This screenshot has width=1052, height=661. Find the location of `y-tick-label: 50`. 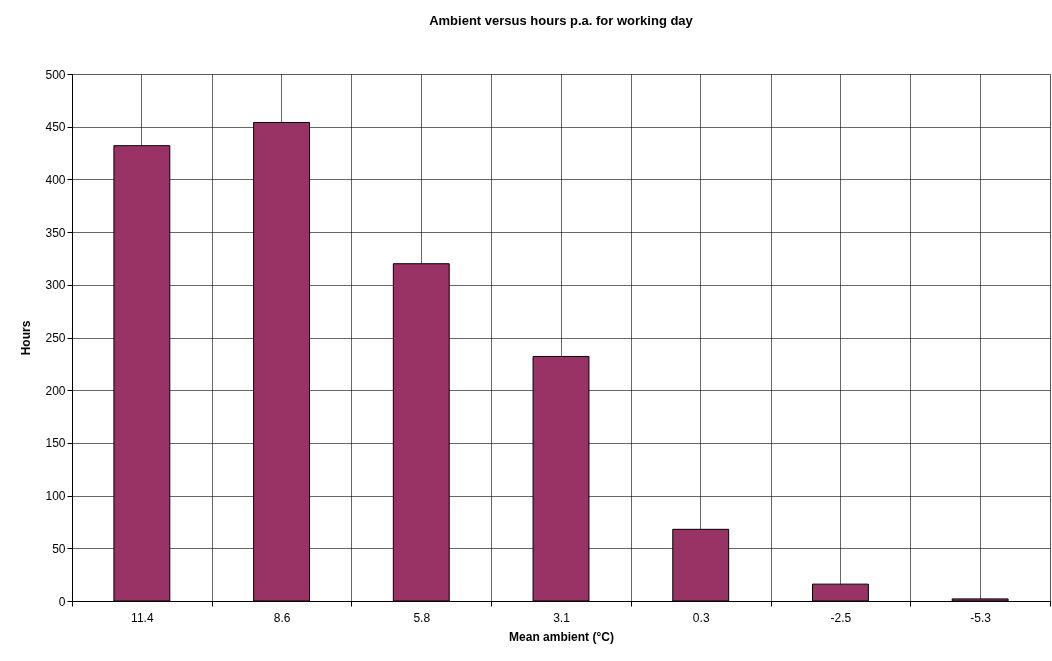

y-tick-label: 50 is located at coordinates (59, 548).